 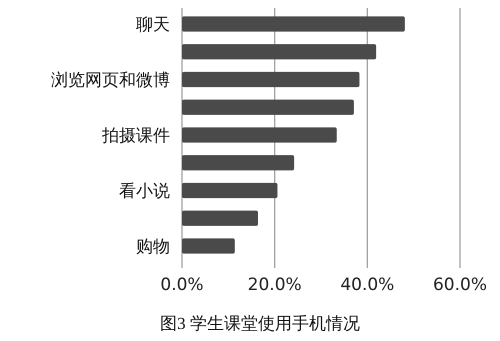 I want to click on x-tick-label: 20.0%, so click(x=275, y=285).